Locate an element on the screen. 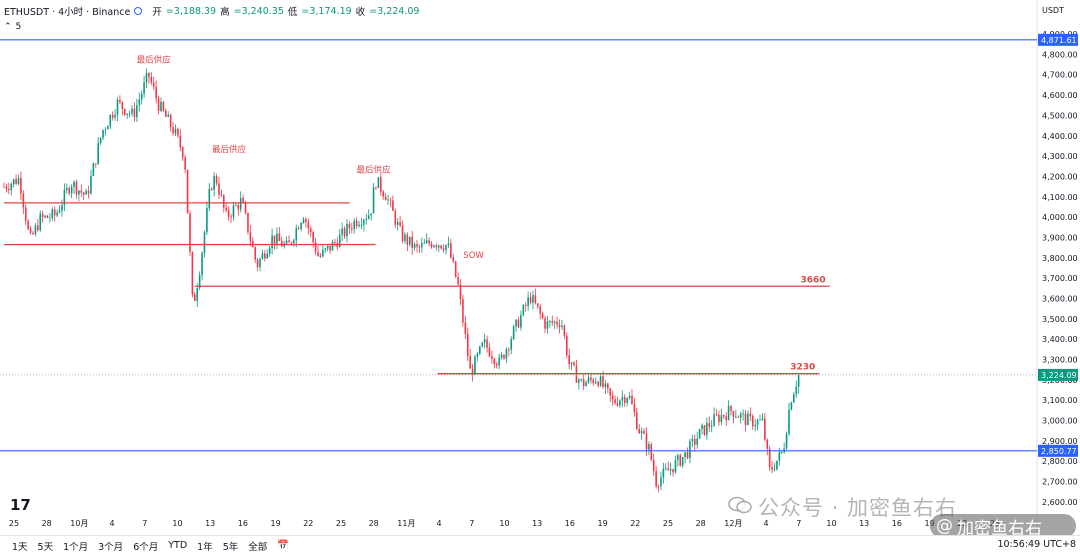 The image size is (1080, 555). open-value: =3,188.39 is located at coordinates (191, 11).